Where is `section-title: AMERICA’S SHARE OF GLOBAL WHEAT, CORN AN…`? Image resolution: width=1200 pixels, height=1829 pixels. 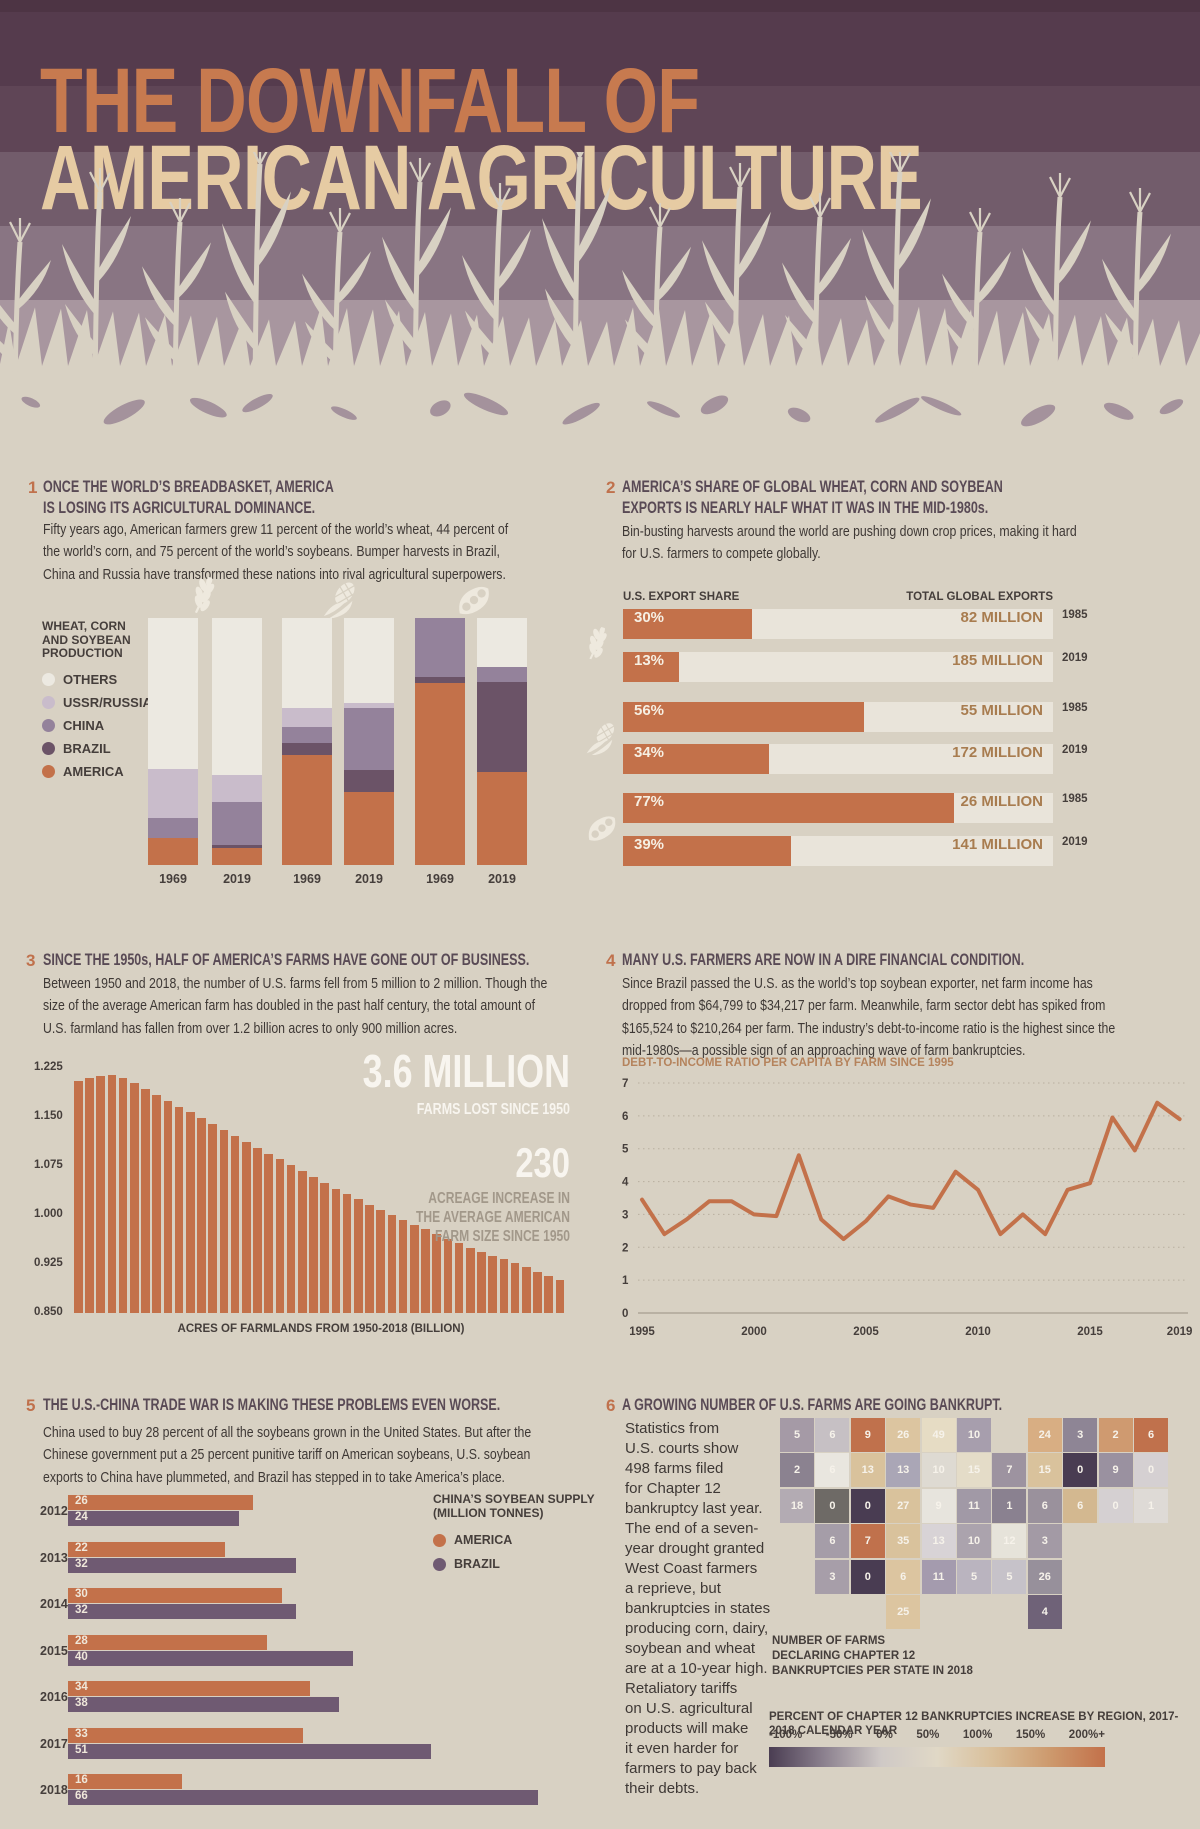 section-title: AMERICA’S SHARE OF GLOBAL WHEAT, CORN AN… is located at coordinates (812, 497).